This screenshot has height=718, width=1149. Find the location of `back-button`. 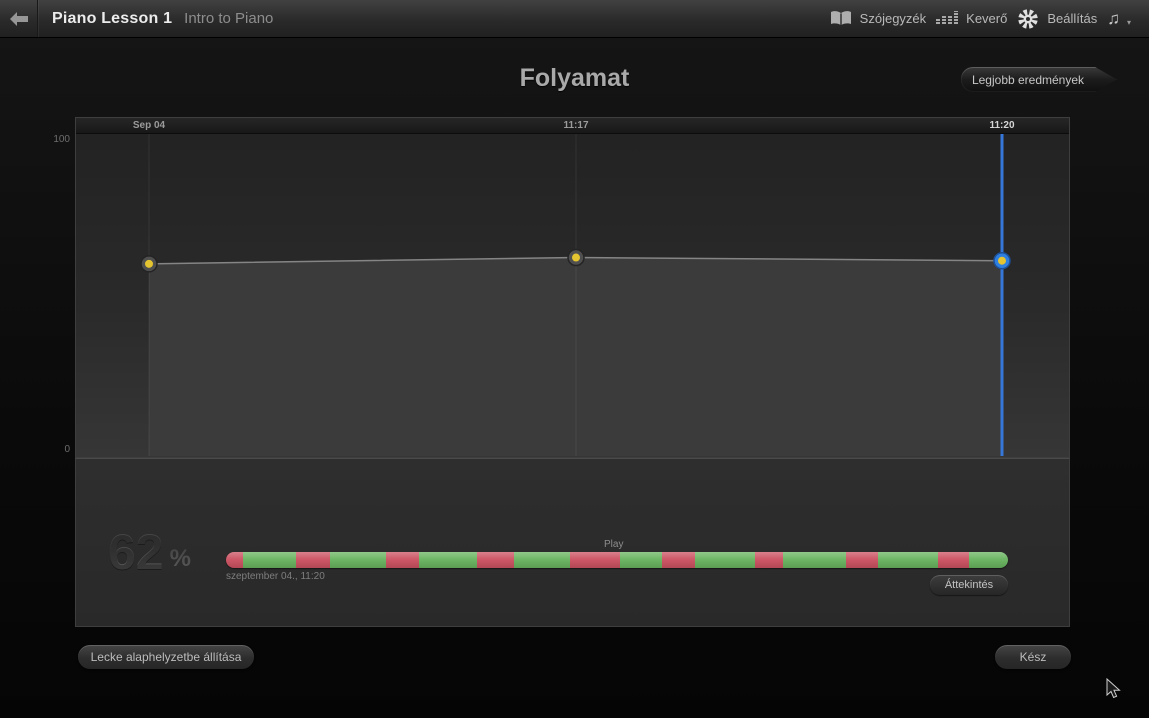

back-button is located at coordinates (19, 18).